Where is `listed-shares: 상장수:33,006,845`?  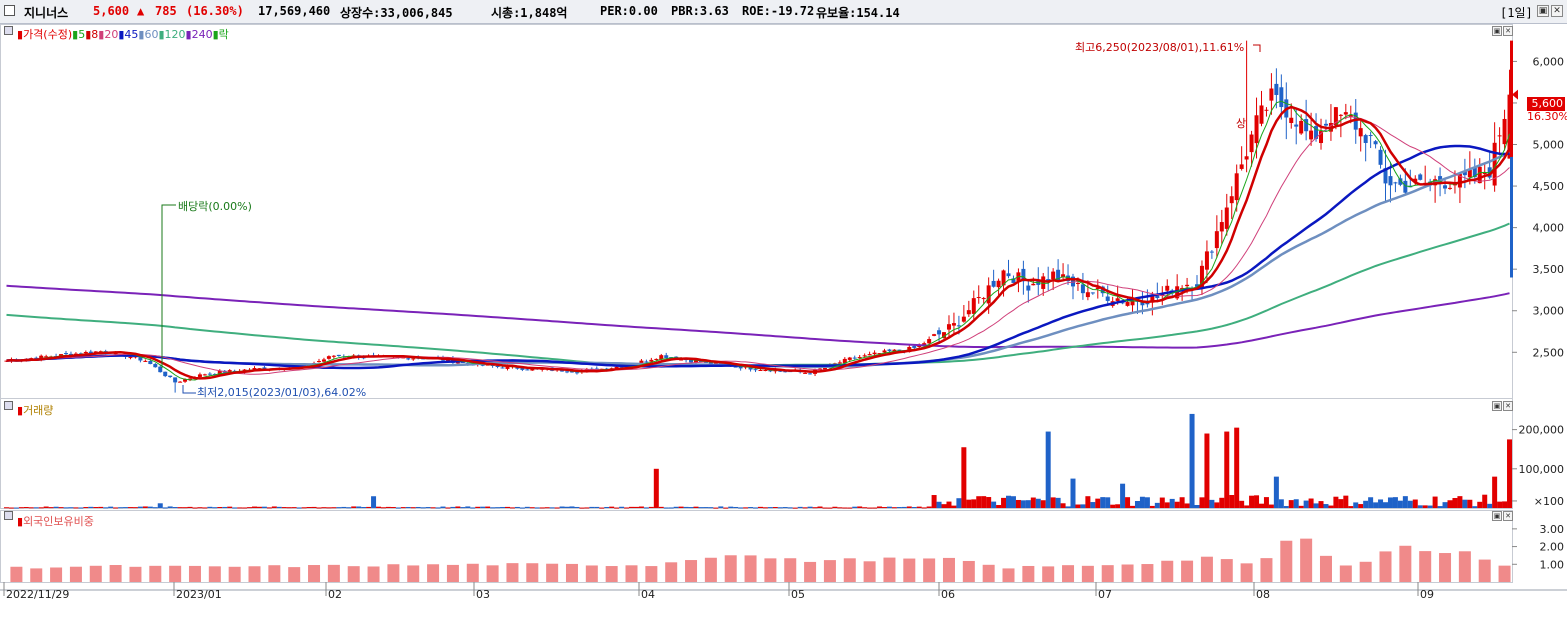
listed-shares: 상장수:33,006,845 is located at coordinates (396, 13).